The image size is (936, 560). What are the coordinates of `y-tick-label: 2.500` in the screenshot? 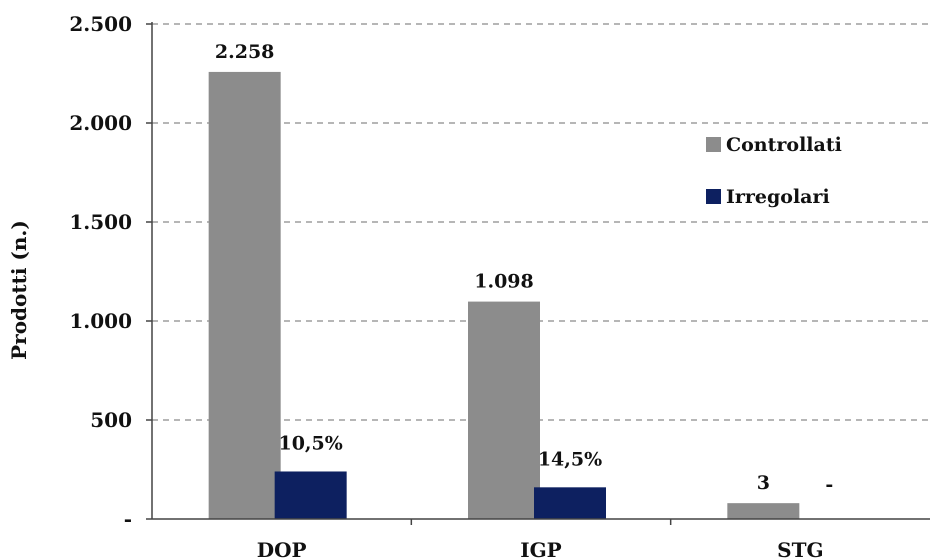 It's located at (100, 24).